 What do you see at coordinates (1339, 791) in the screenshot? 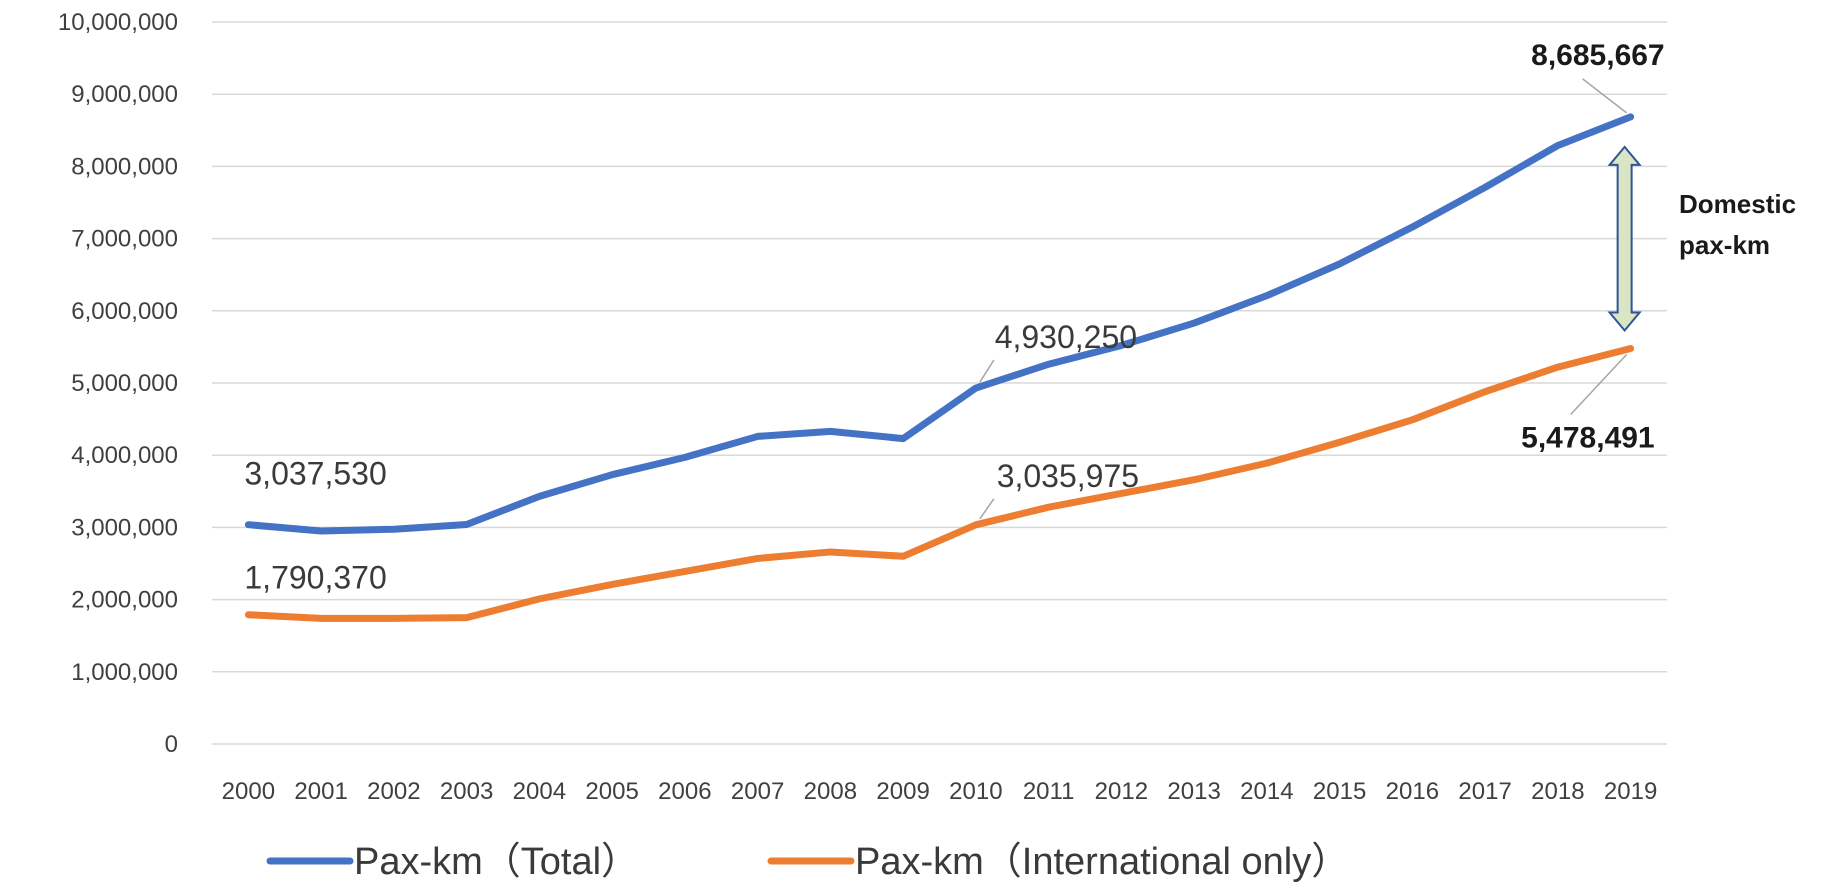
I see `x-tick-label: 2015` at bounding box center [1339, 791].